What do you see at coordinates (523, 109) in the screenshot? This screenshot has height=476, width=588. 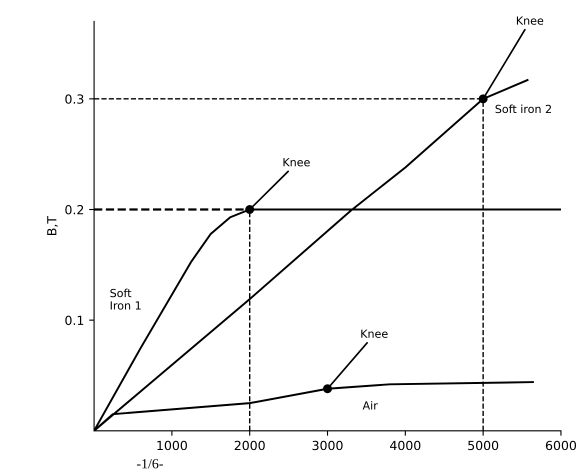 I see `series-label: Soft iron 2` at bounding box center [523, 109].